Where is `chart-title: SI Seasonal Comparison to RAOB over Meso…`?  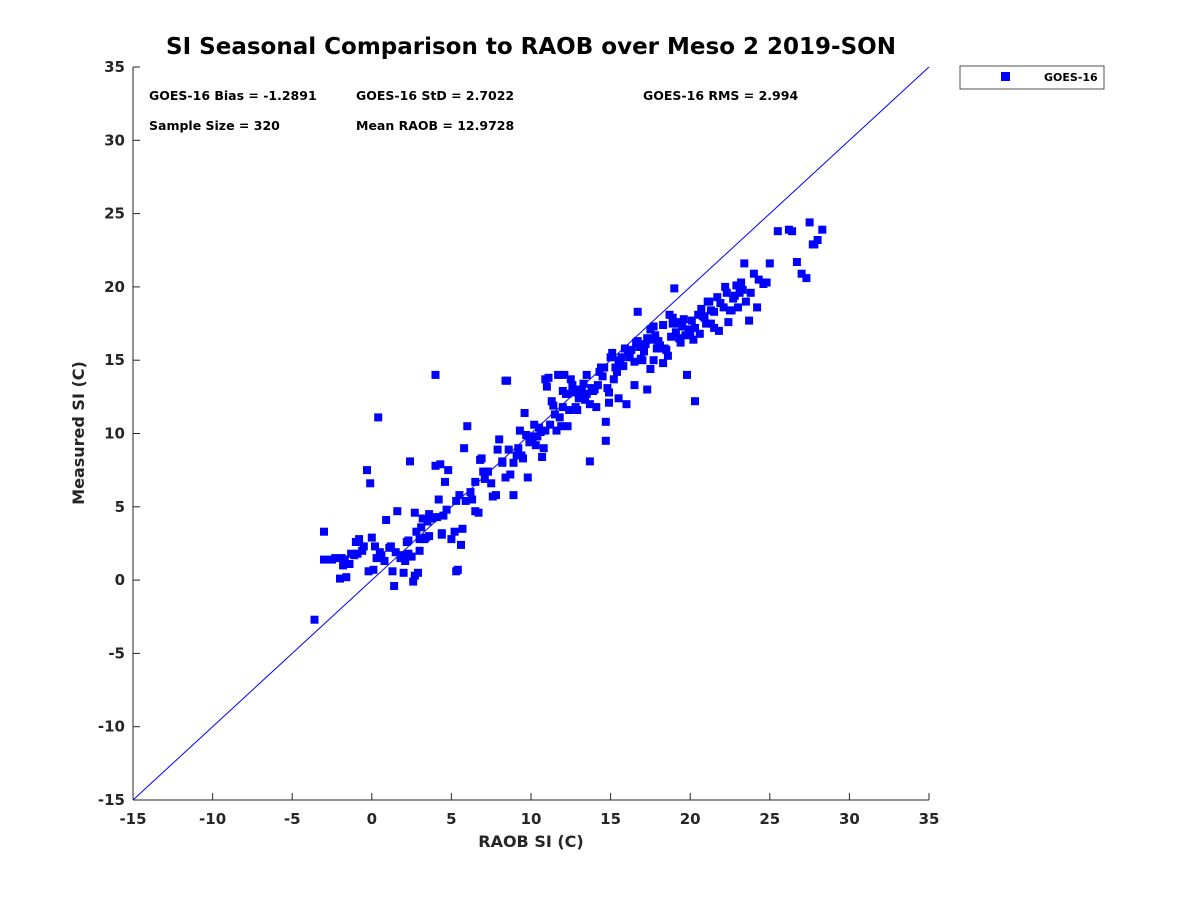 chart-title: SI Seasonal Comparison to RAOB over Meso… is located at coordinates (531, 47).